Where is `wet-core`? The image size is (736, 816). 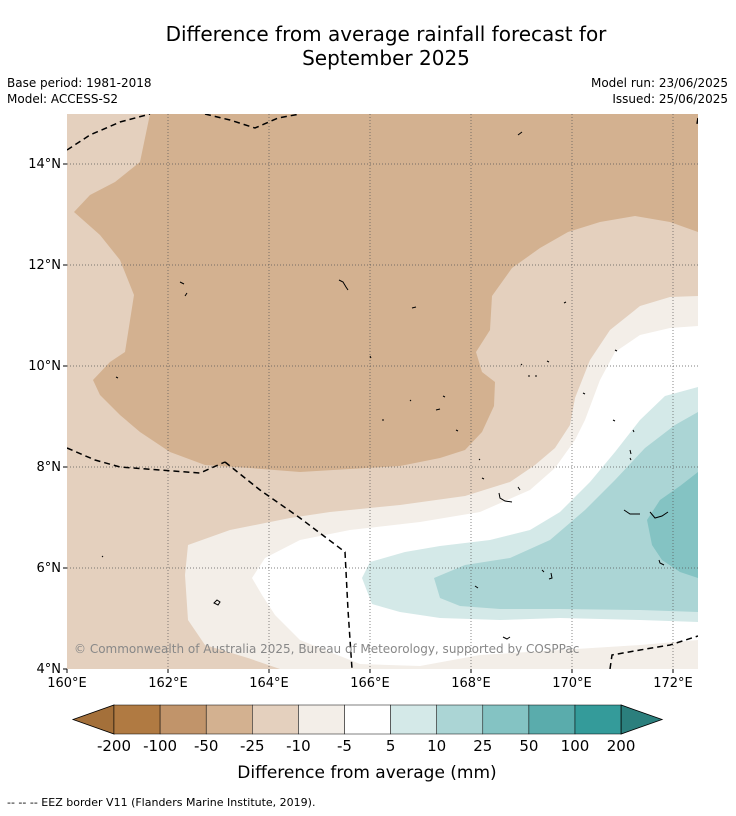
wet-core is located at coordinates (672, 525).